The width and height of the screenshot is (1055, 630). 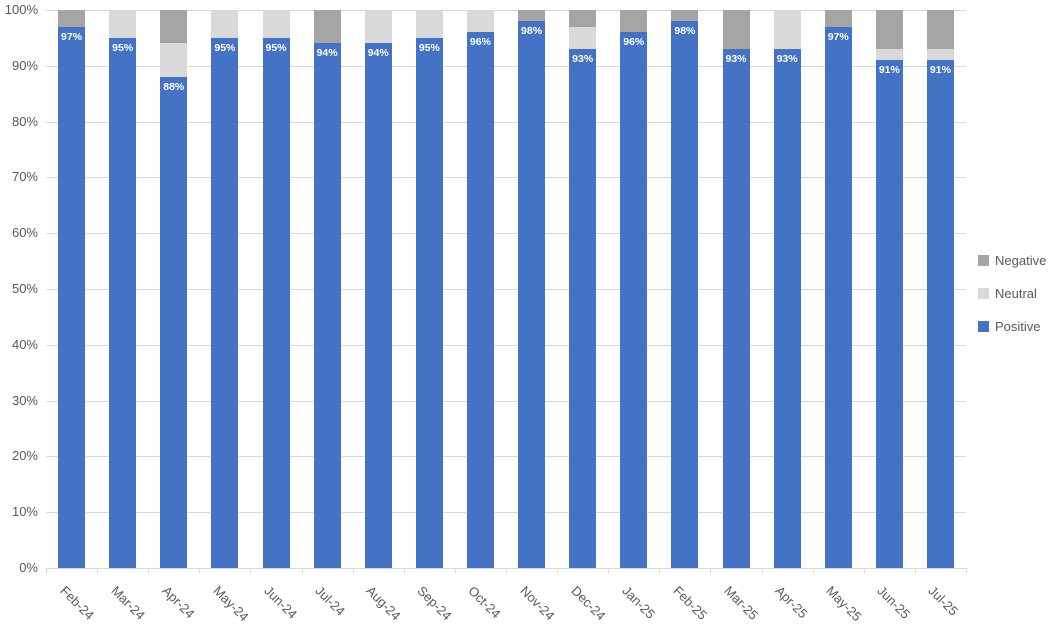 I want to click on x-axis-label: Nov-24, so click(x=537, y=603).